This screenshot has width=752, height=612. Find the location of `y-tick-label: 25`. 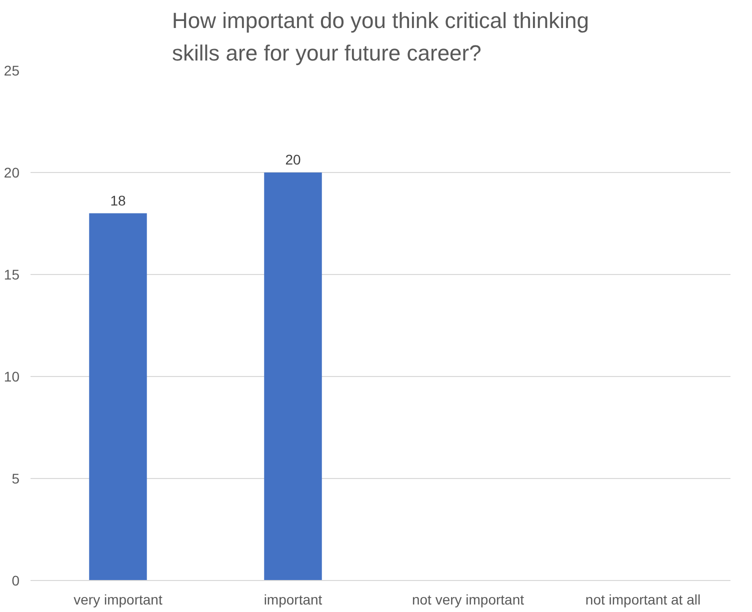

y-tick-label: 25 is located at coordinates (12, 70).